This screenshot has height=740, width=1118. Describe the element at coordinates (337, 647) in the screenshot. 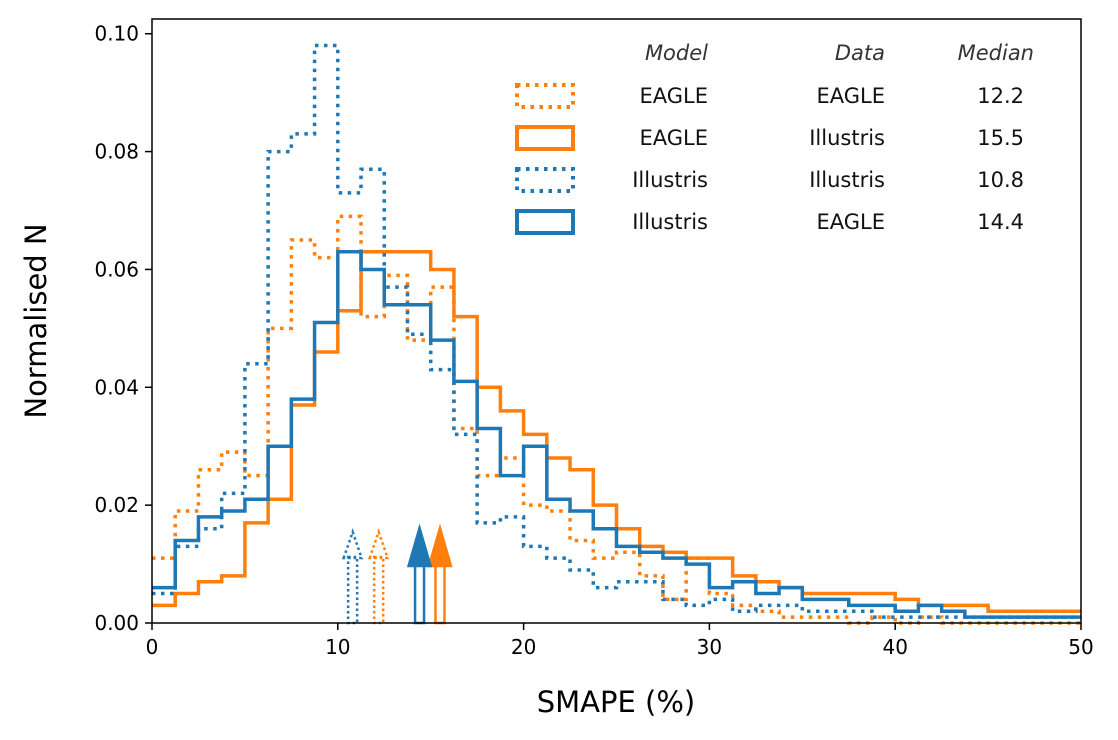

I see `x-tick-label-10: 10` at that location.